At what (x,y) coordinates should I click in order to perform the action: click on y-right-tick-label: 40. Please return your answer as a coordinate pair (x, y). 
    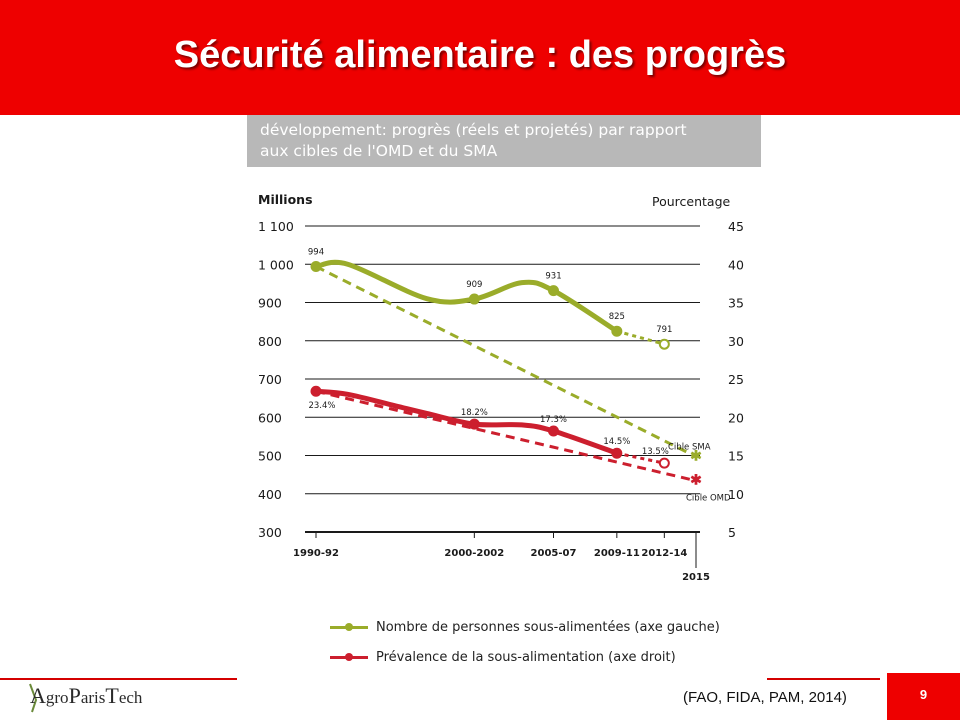
    Looking at the image, I should click on (736, 264).